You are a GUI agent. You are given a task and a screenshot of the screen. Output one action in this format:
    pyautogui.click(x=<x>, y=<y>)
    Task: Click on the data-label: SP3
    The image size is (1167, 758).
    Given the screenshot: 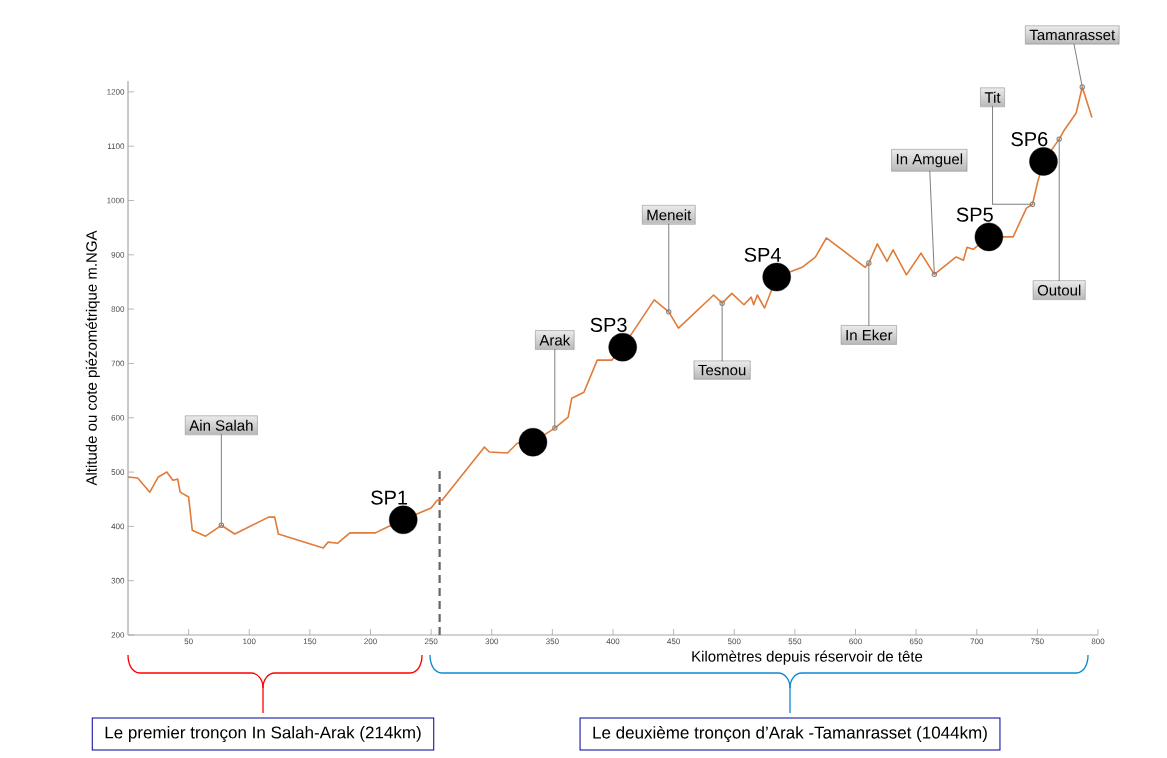 What is the action you would take?
    pyautogui.click(x=608, y=324)
    